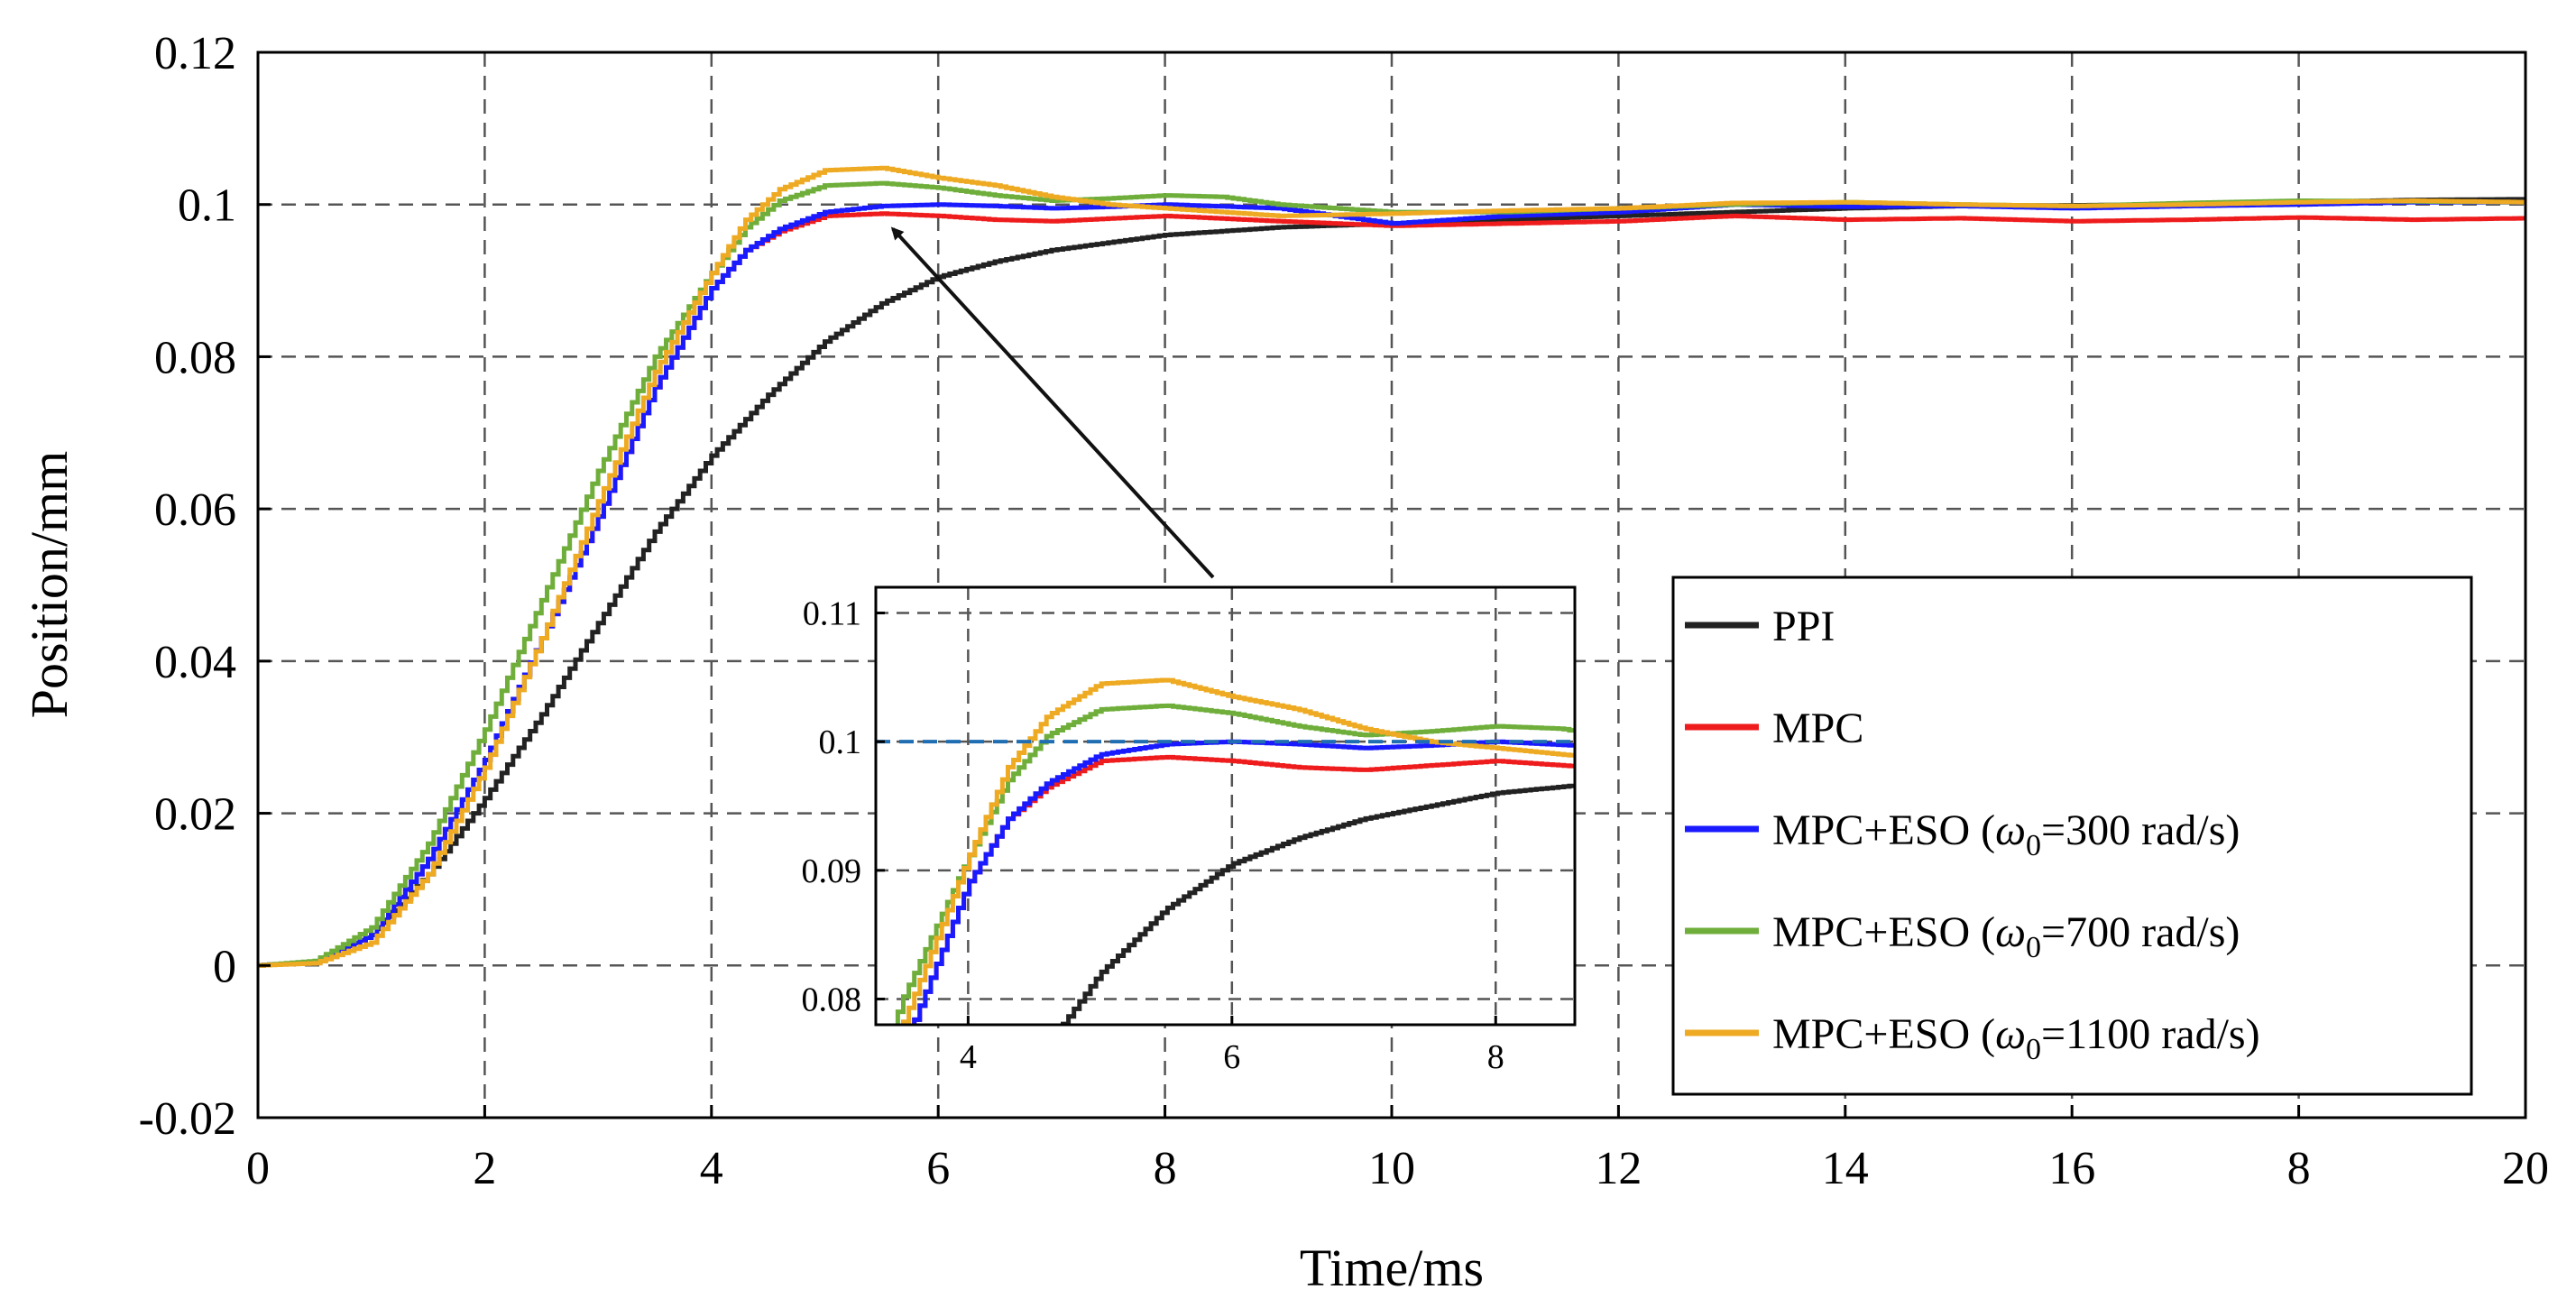 The image size is (2576, 1308). What do you see at coordinates (1318, 904) in the screenshot?
I see `inset-series-line-ppi` at bounding box center [1318, 904].